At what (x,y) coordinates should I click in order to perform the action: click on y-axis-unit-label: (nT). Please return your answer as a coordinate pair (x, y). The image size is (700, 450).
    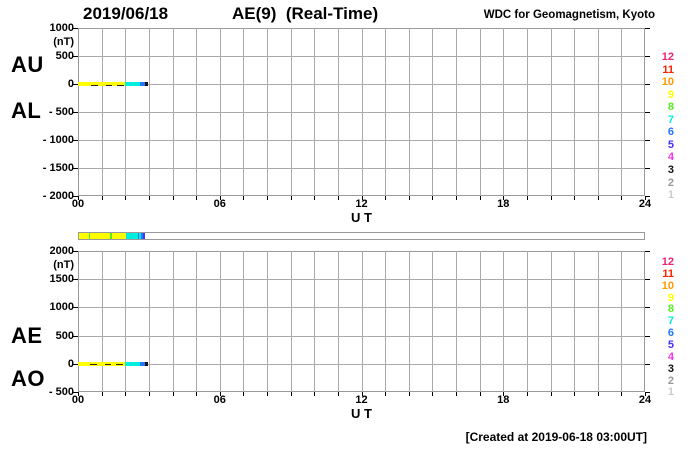
    Looking at the image, I should click on (63, 265).